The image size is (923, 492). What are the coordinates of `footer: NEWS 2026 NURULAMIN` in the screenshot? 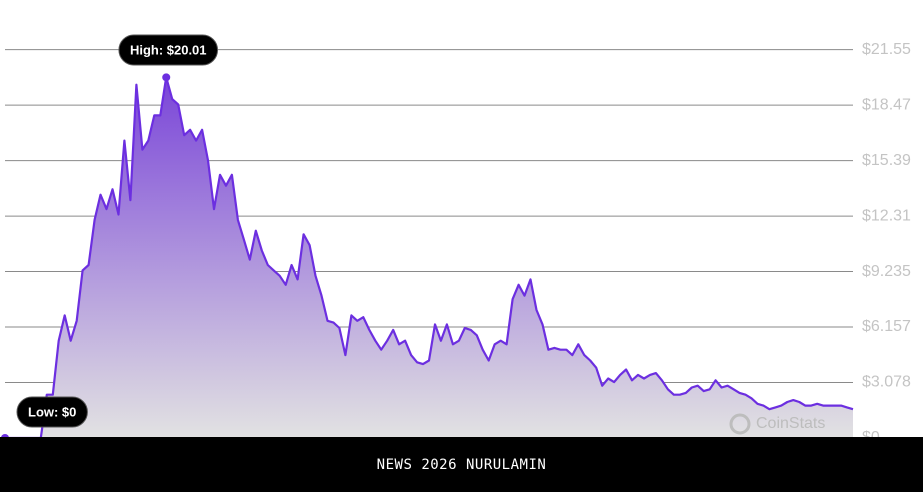 It's located at (461, 464).